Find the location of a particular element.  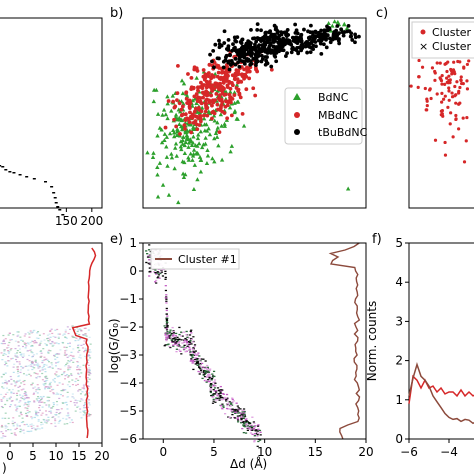

panel-e-y-tick-label: −1 is located at coordinates (128, 299).